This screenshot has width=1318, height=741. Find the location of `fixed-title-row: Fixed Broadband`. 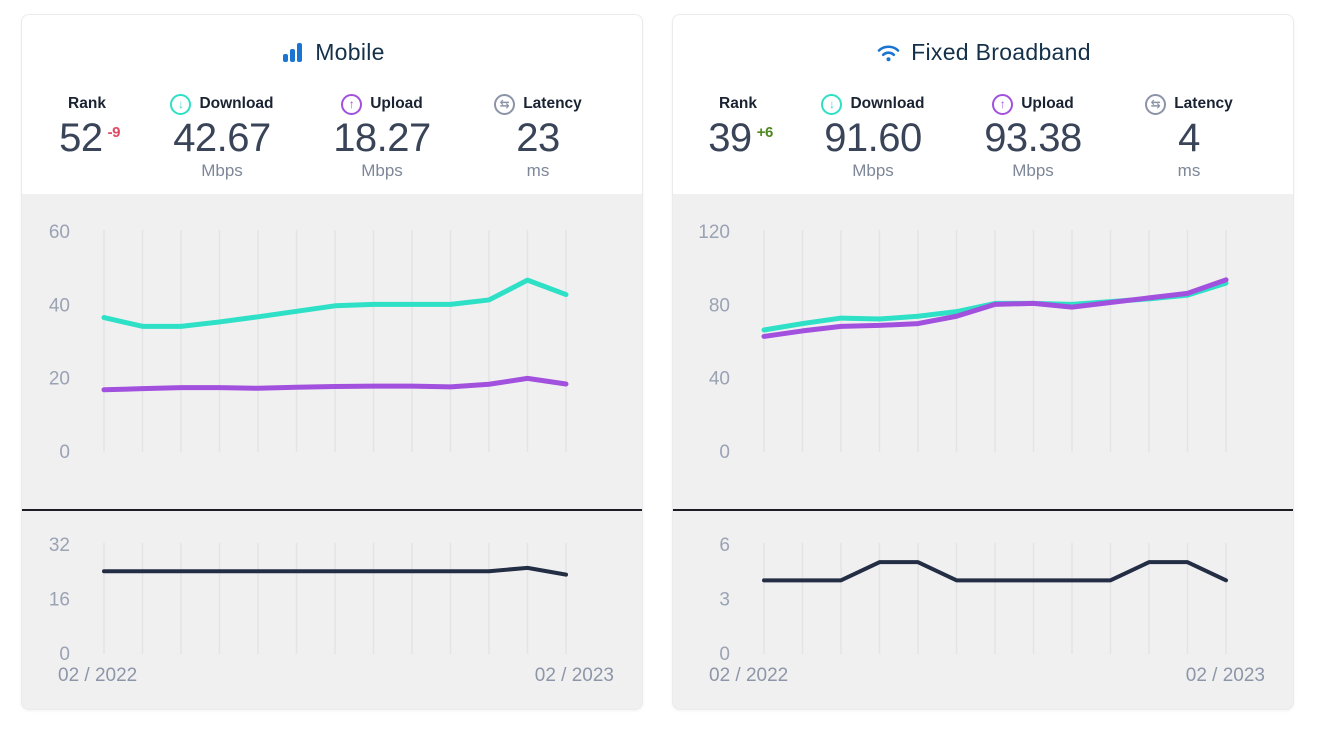

fixed-title-row: Fixed Broadband is located at coordinates (983, 52).